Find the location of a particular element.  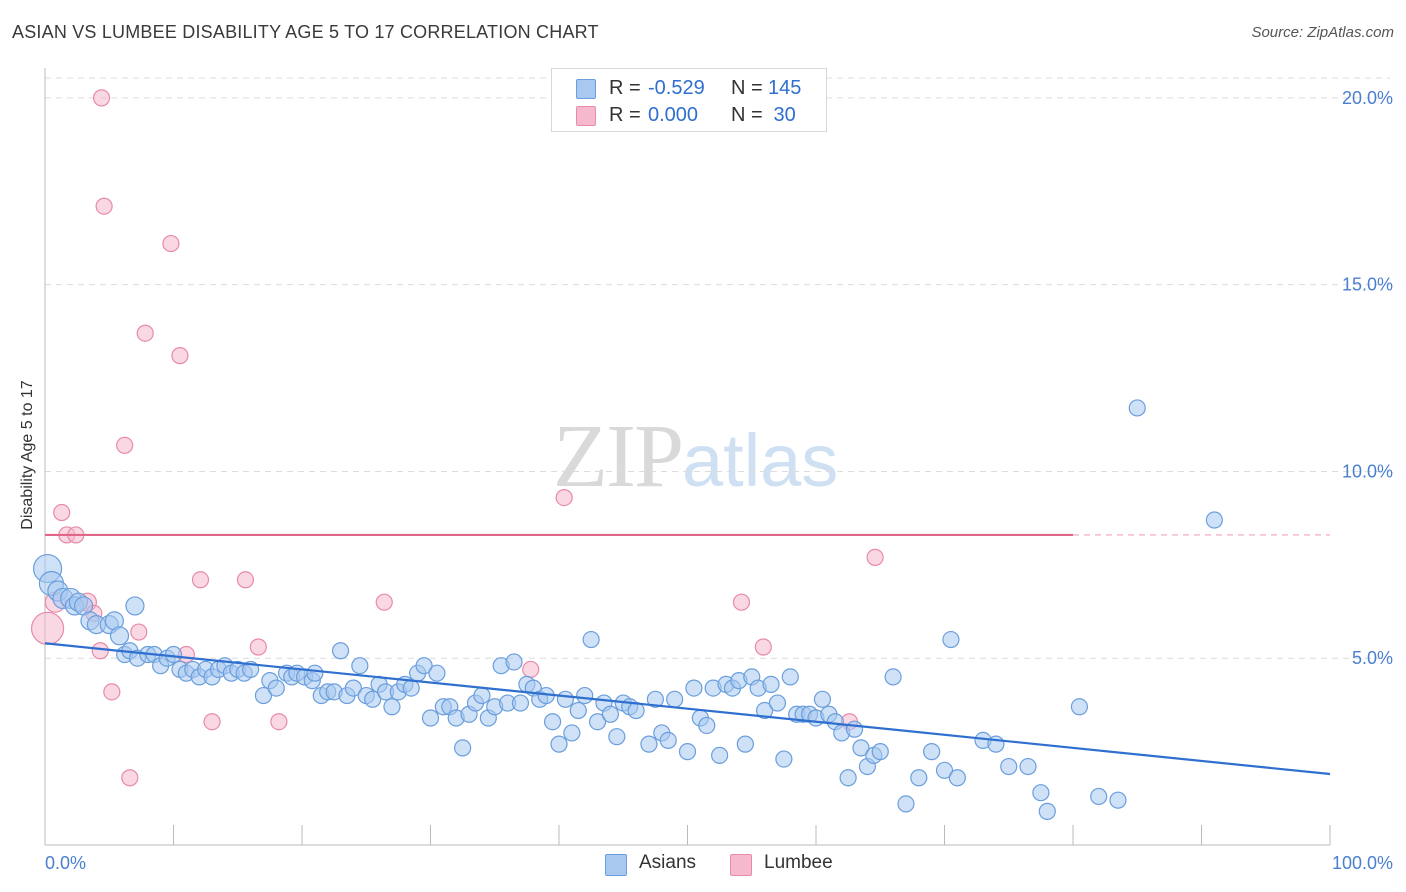

legend-label-asians: Asians is located at coordinates (668, 862).